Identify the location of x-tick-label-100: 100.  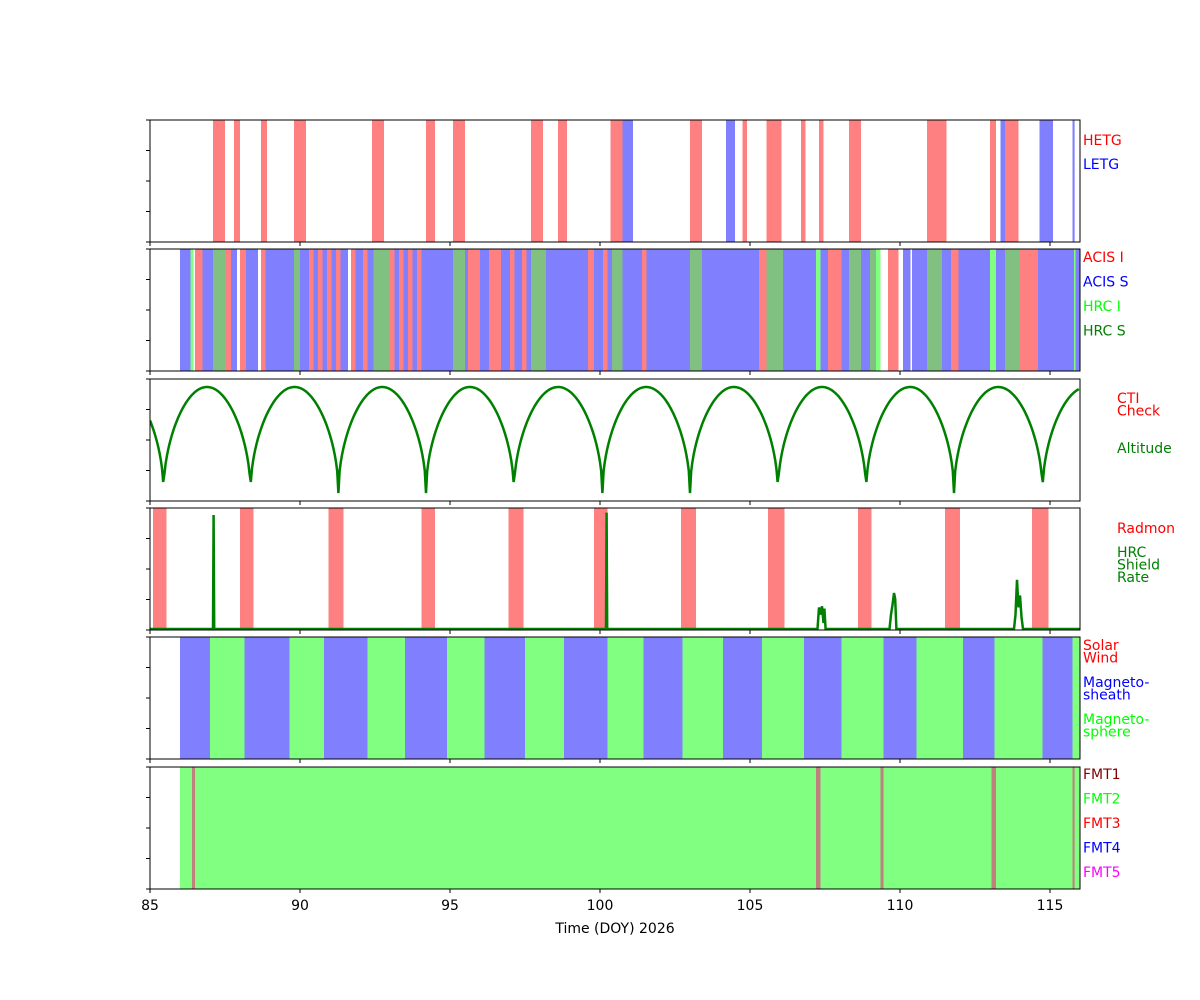
(600, 906).